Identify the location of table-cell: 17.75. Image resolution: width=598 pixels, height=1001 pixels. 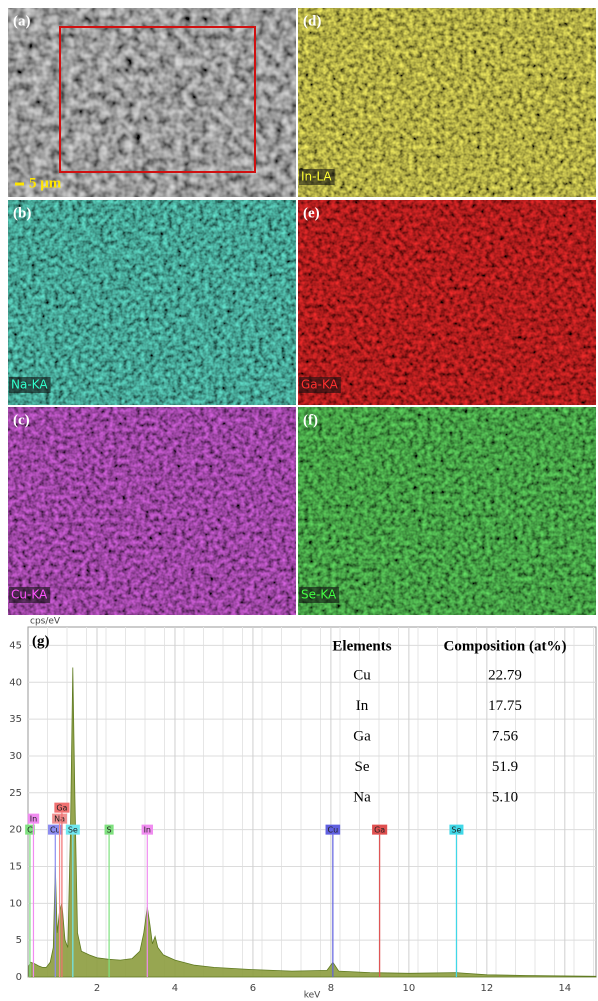
(505, 706).